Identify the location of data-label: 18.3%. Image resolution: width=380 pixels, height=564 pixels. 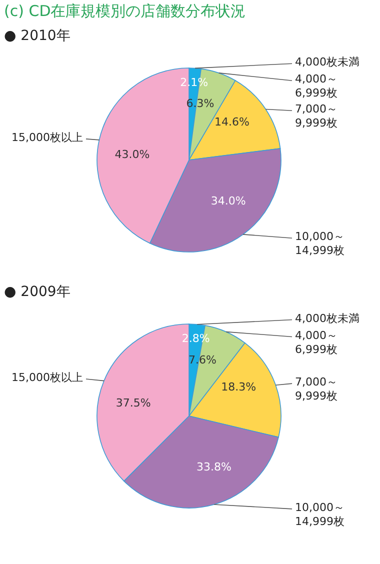
(238, 387).